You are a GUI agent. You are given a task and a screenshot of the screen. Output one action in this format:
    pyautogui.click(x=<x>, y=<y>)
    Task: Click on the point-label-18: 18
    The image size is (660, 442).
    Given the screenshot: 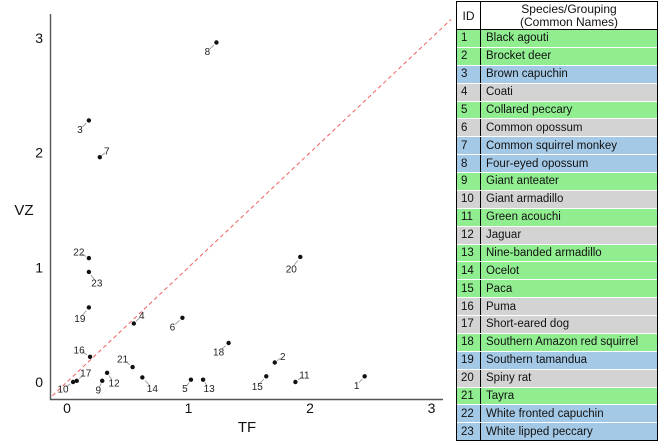 What is the action you would take?
    pyautogui.click(x=219, y=353)
    